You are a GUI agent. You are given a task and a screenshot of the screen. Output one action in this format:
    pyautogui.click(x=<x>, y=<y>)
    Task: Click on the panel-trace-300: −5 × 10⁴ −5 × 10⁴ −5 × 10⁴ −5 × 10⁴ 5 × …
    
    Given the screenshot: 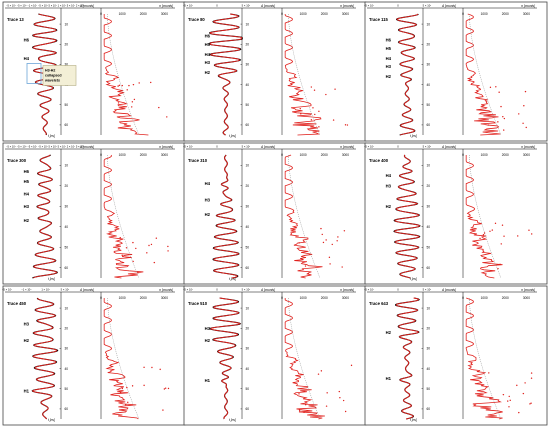 What is the action you would take?
    pyautogui.click(x=94, y=213)
    